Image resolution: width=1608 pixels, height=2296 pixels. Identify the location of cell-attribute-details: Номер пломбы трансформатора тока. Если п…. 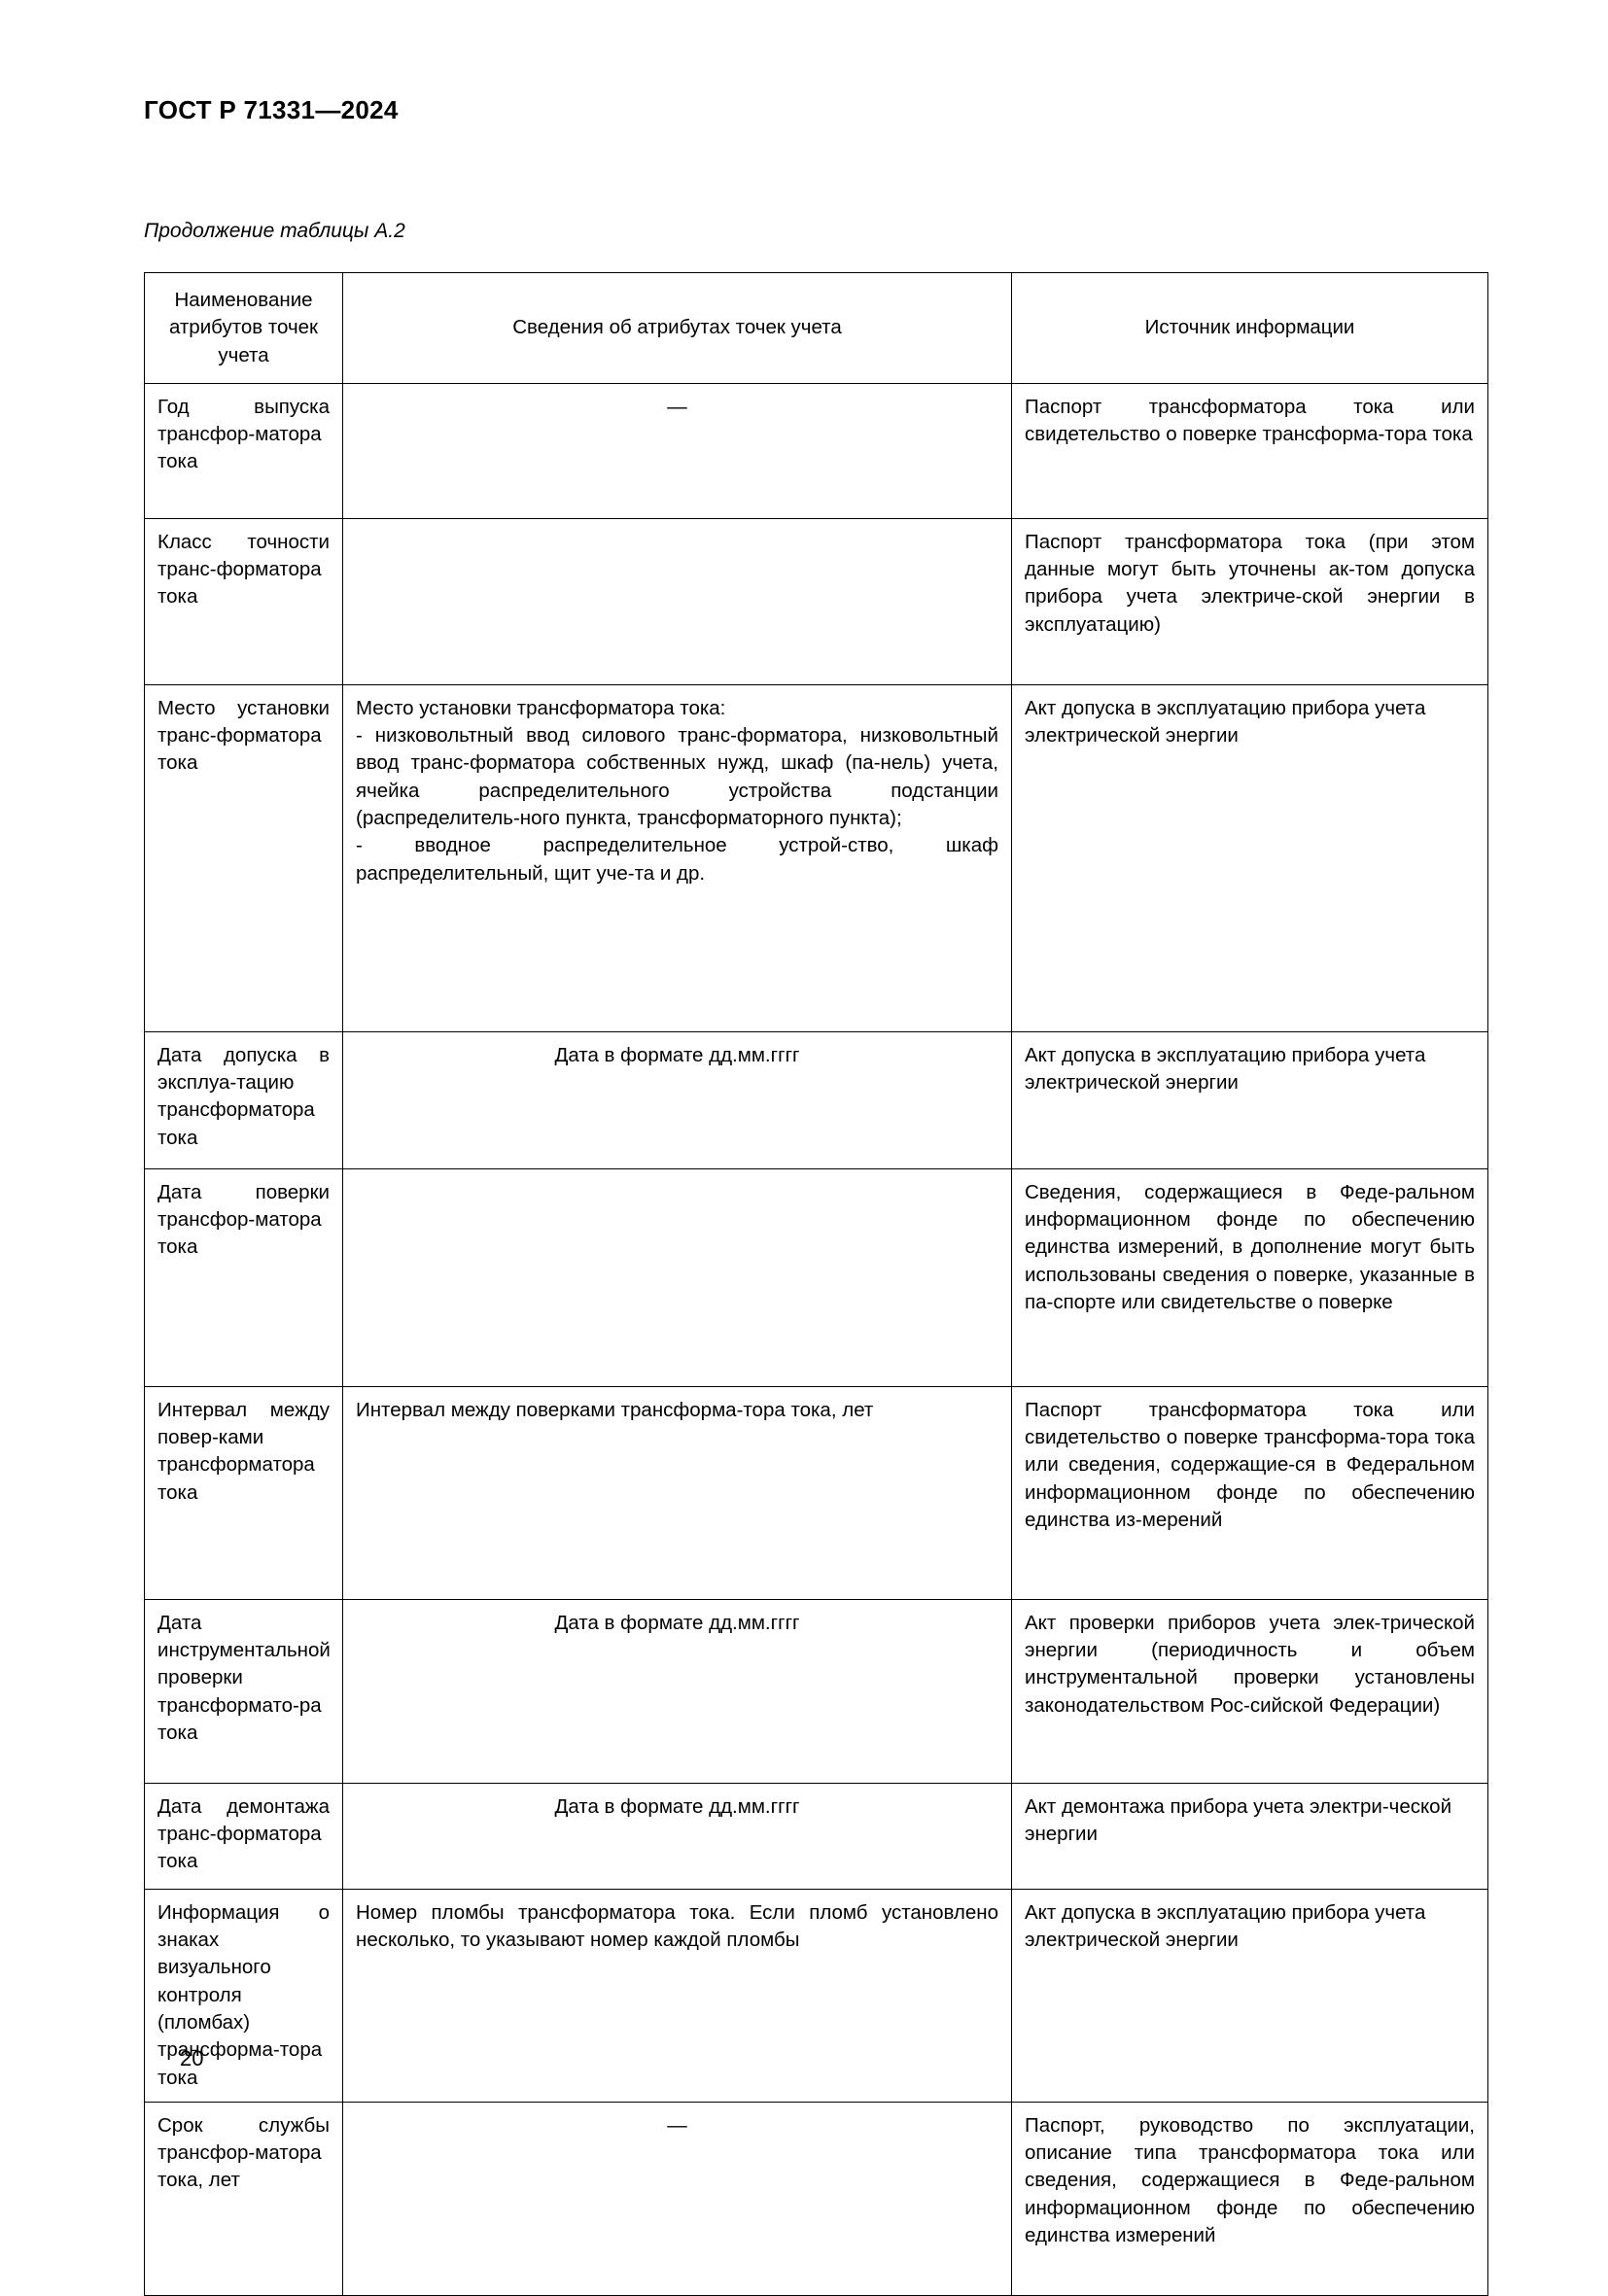
(677, 1995).